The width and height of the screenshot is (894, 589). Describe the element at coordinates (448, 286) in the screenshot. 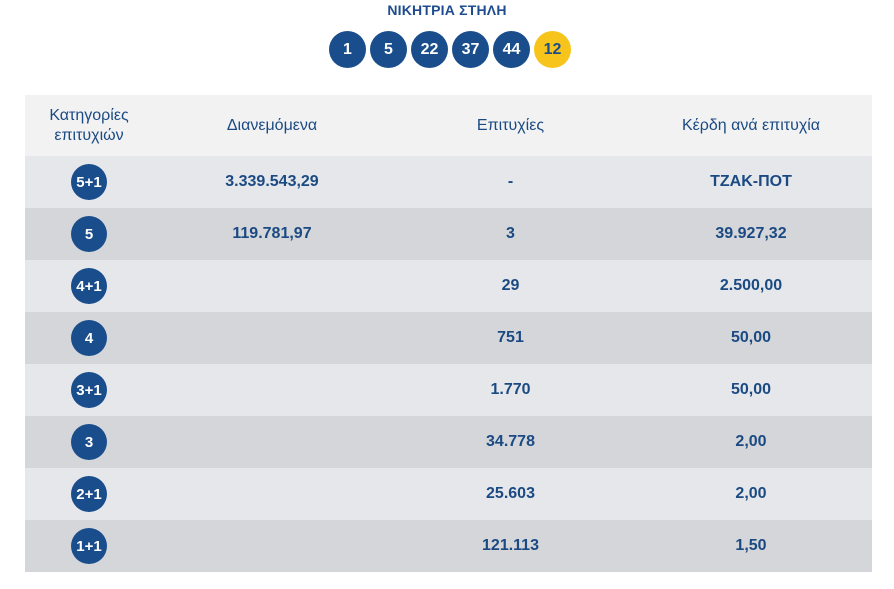

I see `table-row: 4+1 29 2.500,00` at that location.